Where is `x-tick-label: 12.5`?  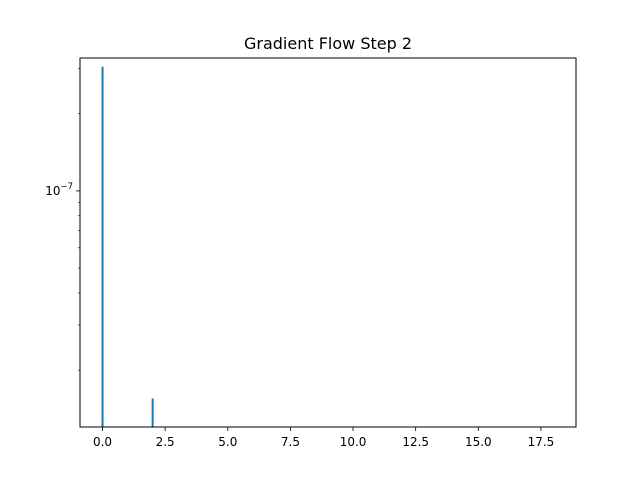
x-tick-label: 12.5 is located at coordinates (415, 442).